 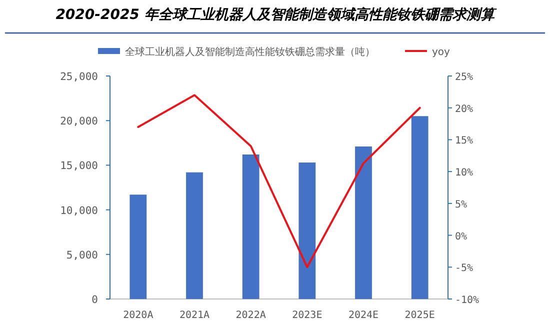 What do you see at coordinates (95, 300) in the screenshot?
I see `y-tick-label: 0` at bounding box center [95, 300].